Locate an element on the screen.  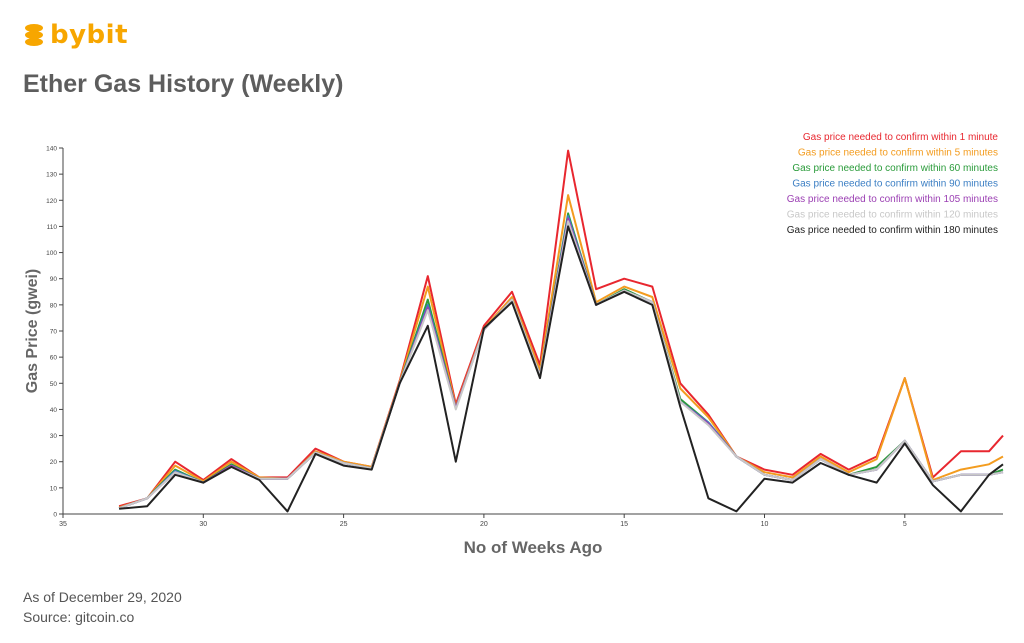
x-tick-label: 5 is located at coordinates (905, 524).